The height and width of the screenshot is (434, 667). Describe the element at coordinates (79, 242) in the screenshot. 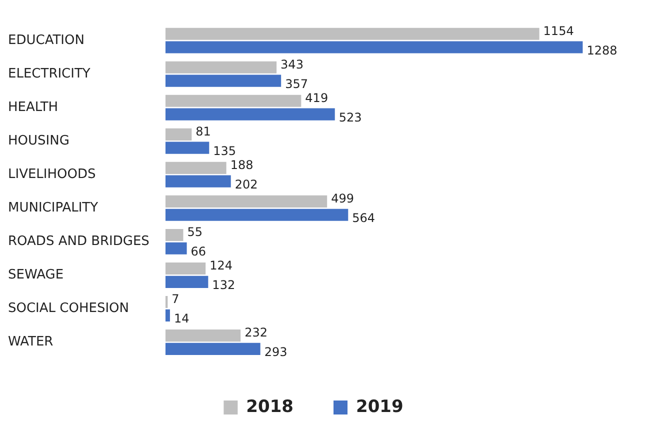

I see `y-tick-label: ROADS AND BRIDGES` at that location.